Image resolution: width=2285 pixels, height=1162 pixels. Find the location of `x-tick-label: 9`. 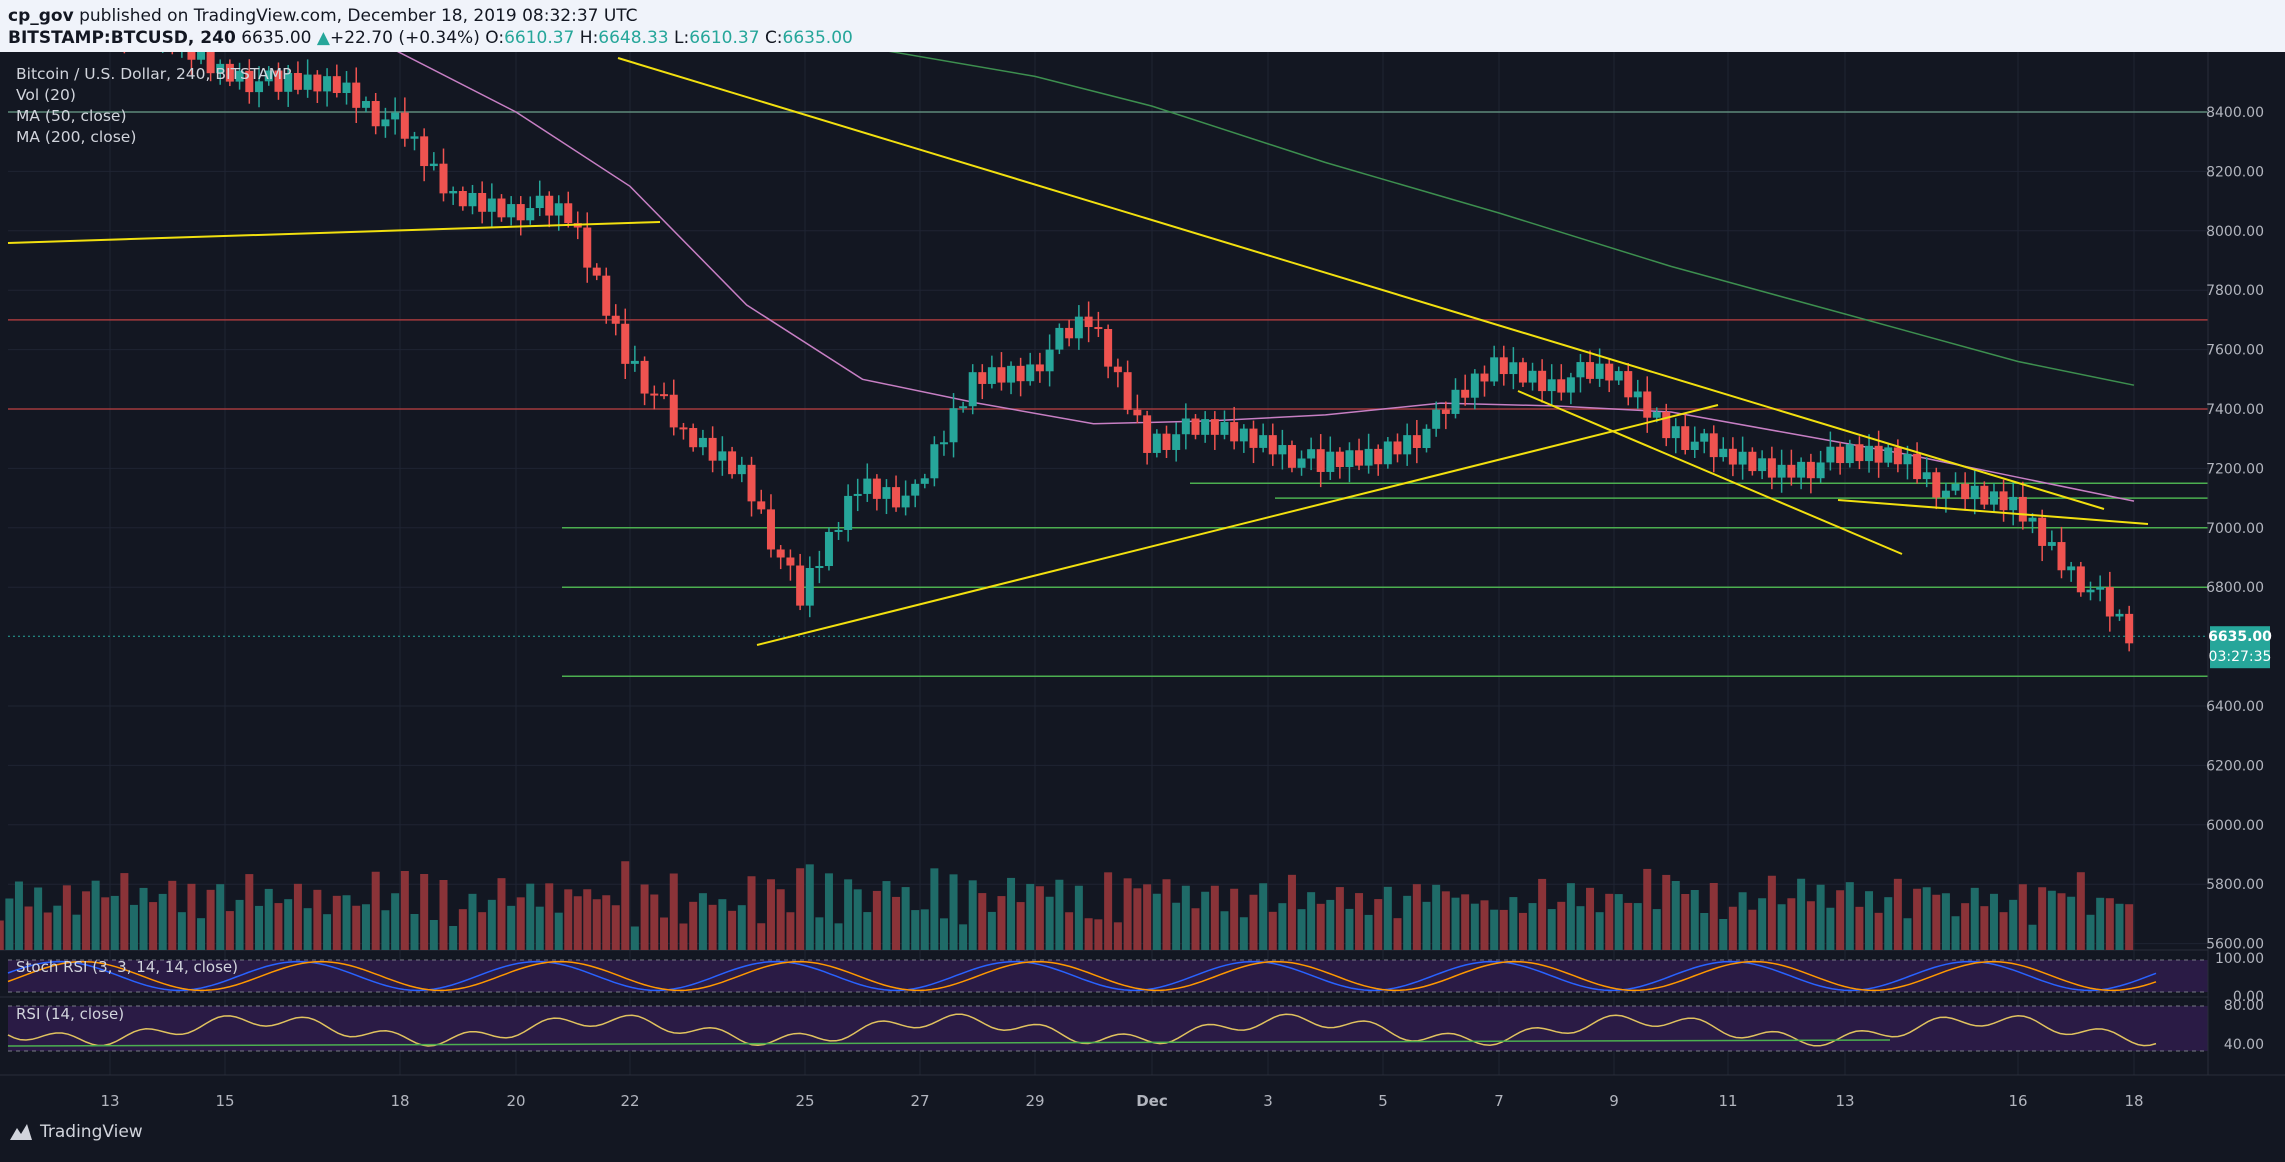

x-tick-label: 9 is located at coordinates (1614, 1101).